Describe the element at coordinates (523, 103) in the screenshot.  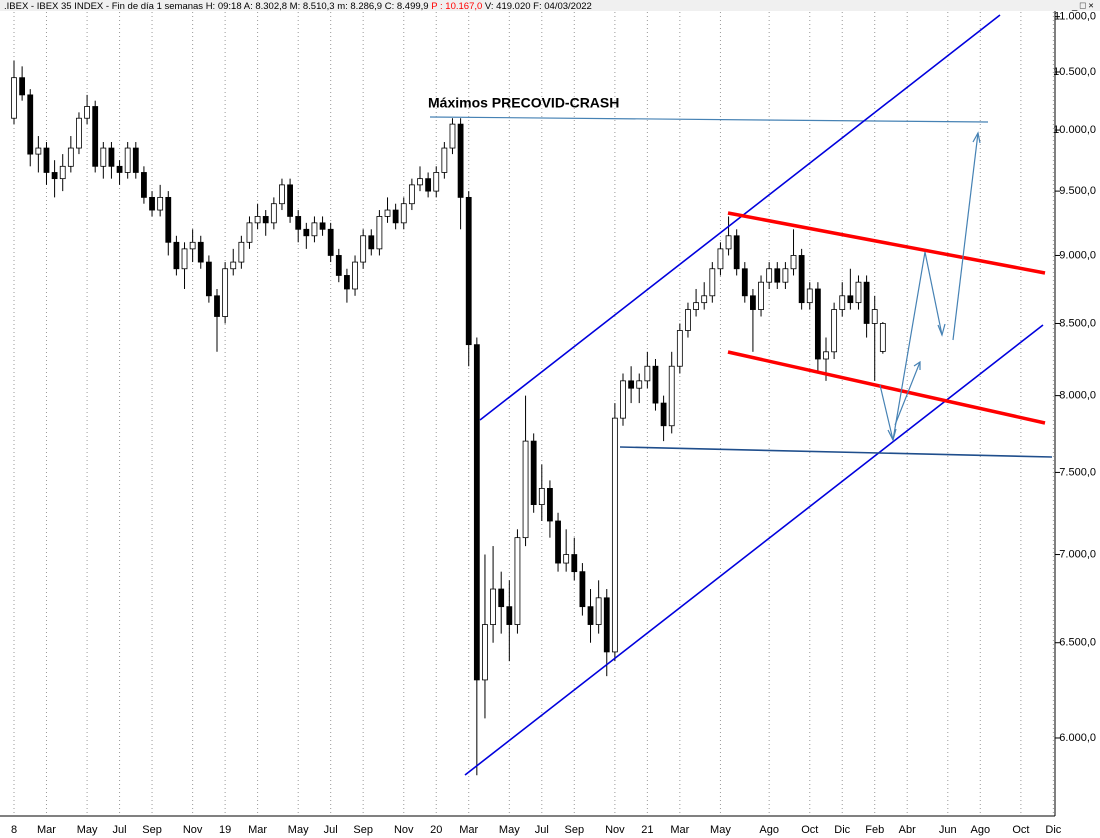
I see `annotation: Máximos PRECOVID-CRASH` at that location.